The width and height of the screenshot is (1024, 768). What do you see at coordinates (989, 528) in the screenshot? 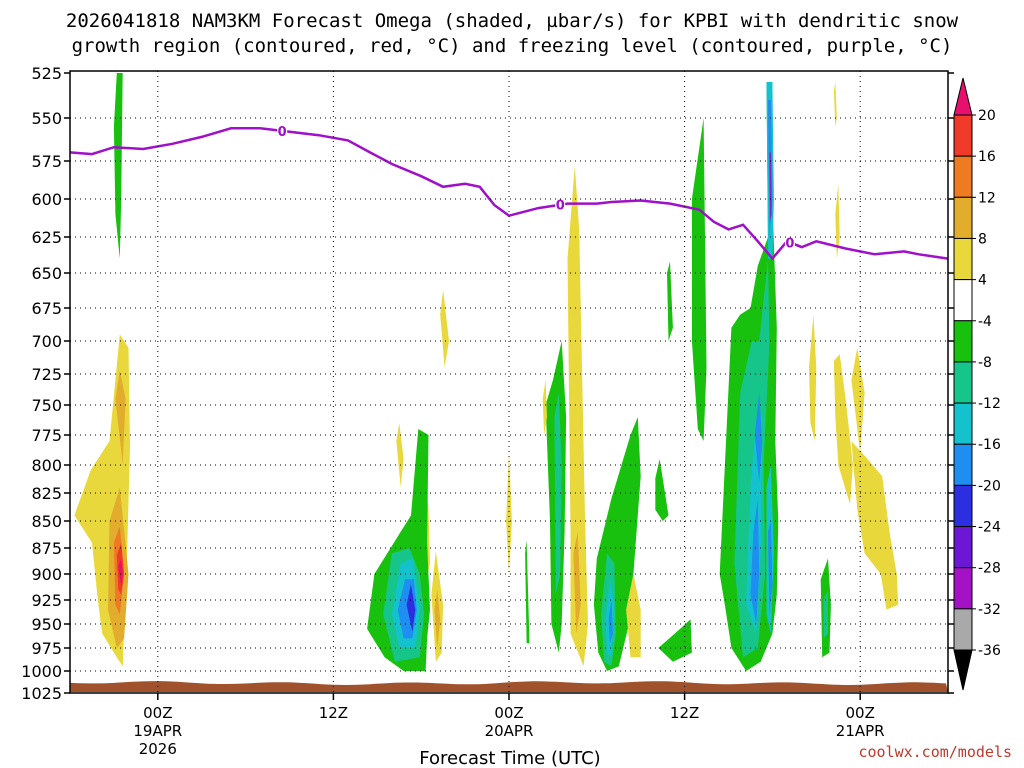
I see `colorbar-label-10: -24` at bounding box center [989, 528].